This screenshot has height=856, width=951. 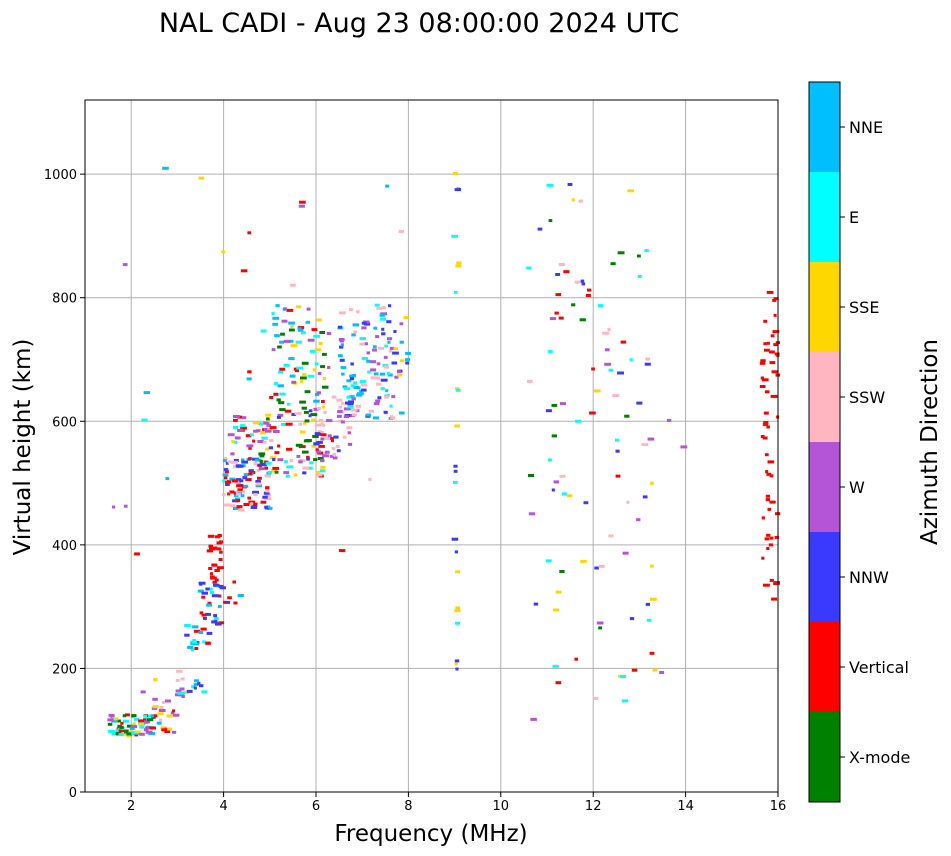 I want to click on x-axis-ticks: 2 4 6 8 10 12 14 16, so click(x=456, y=803).